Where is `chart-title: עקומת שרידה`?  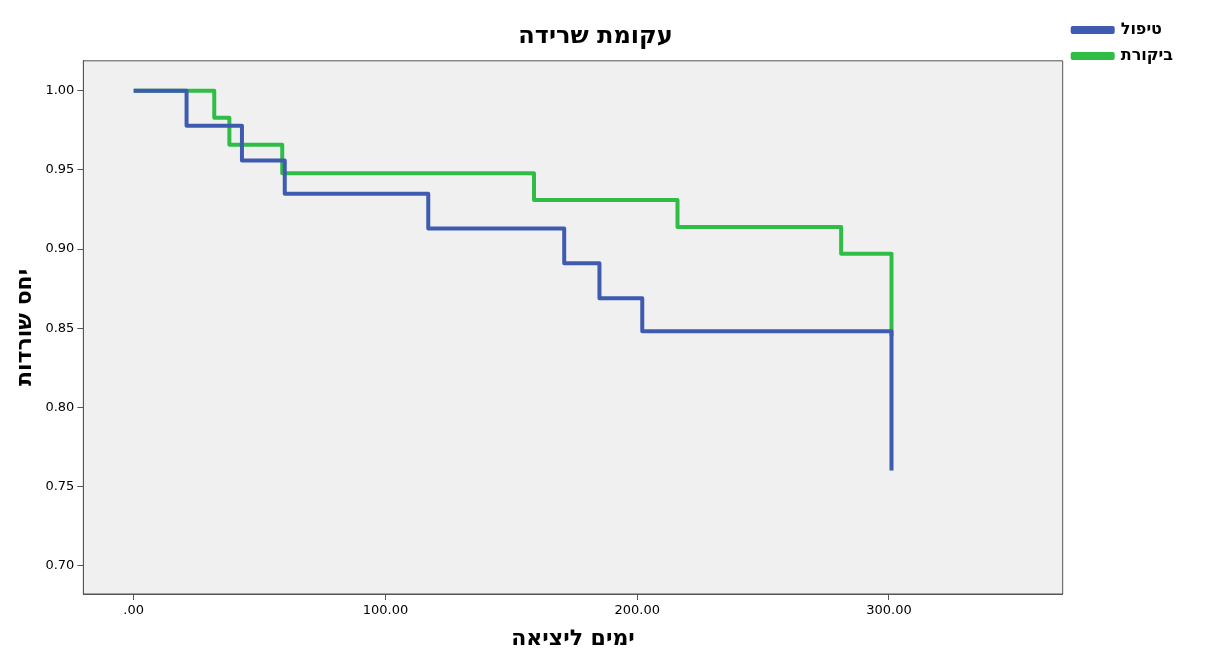
chart-title: עקומת שרידה is located at coordinates (595, 34).